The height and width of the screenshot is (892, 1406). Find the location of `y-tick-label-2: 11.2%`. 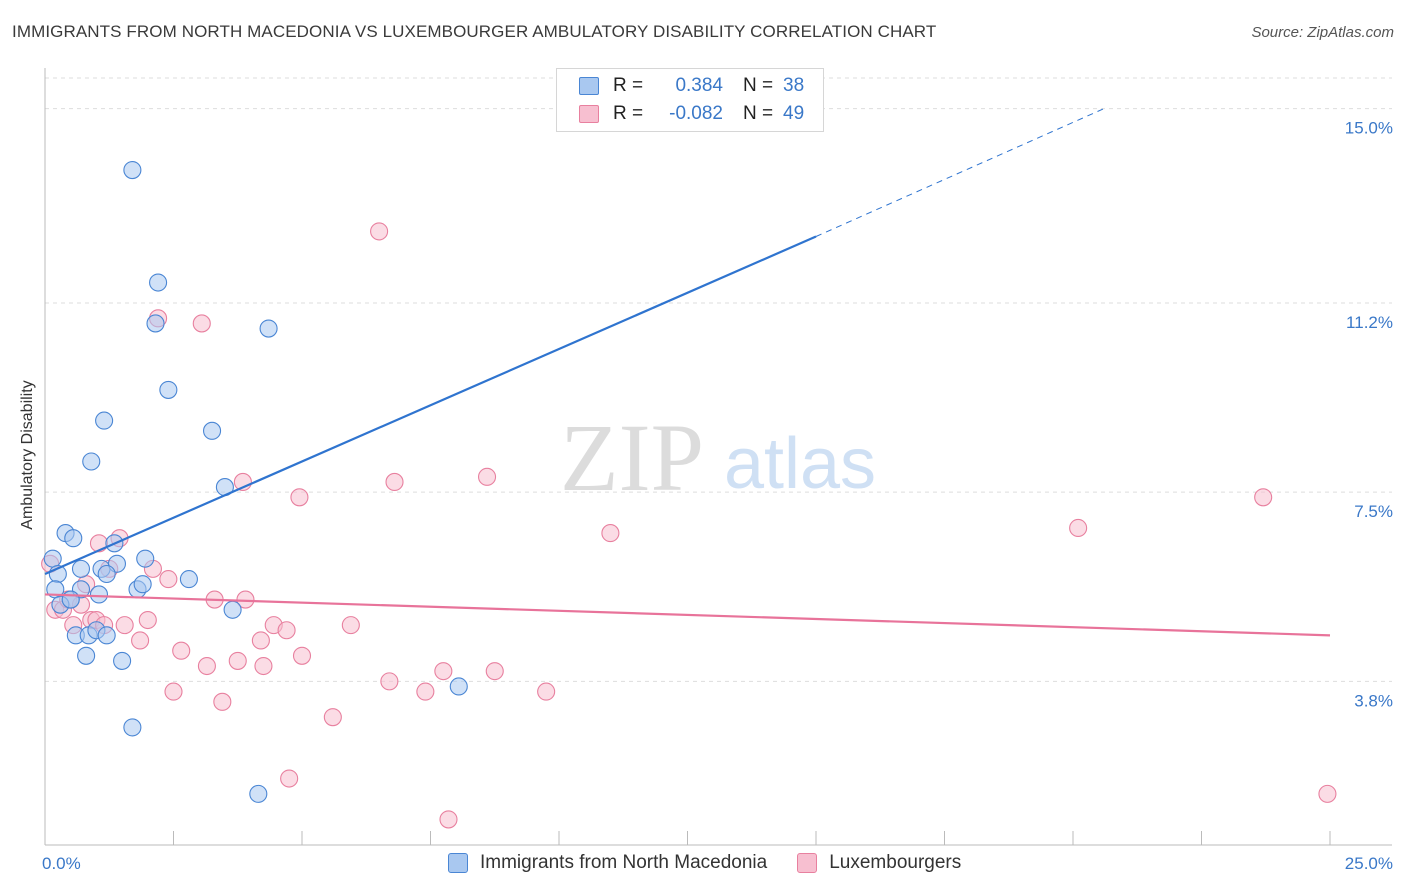

y-tick-label-2: 11.2% is located at coordinates (1369, 322).